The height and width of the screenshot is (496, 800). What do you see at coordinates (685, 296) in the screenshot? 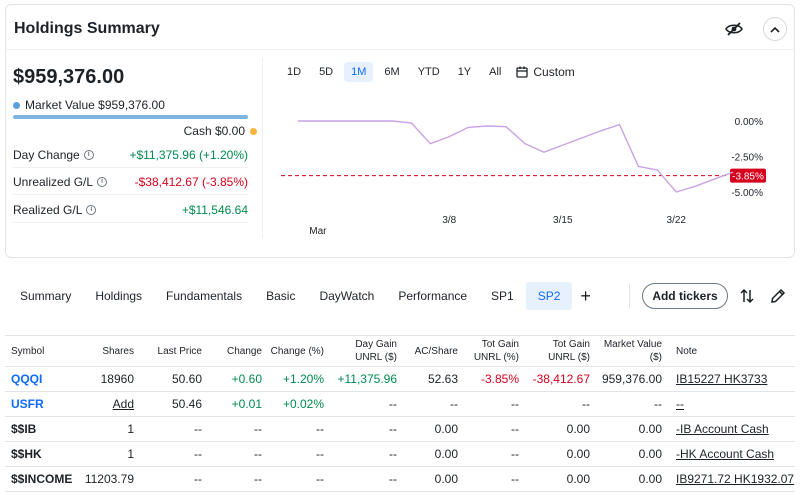
I see `add-tickers-button: Add tickers` at bounding box center [685, 296].